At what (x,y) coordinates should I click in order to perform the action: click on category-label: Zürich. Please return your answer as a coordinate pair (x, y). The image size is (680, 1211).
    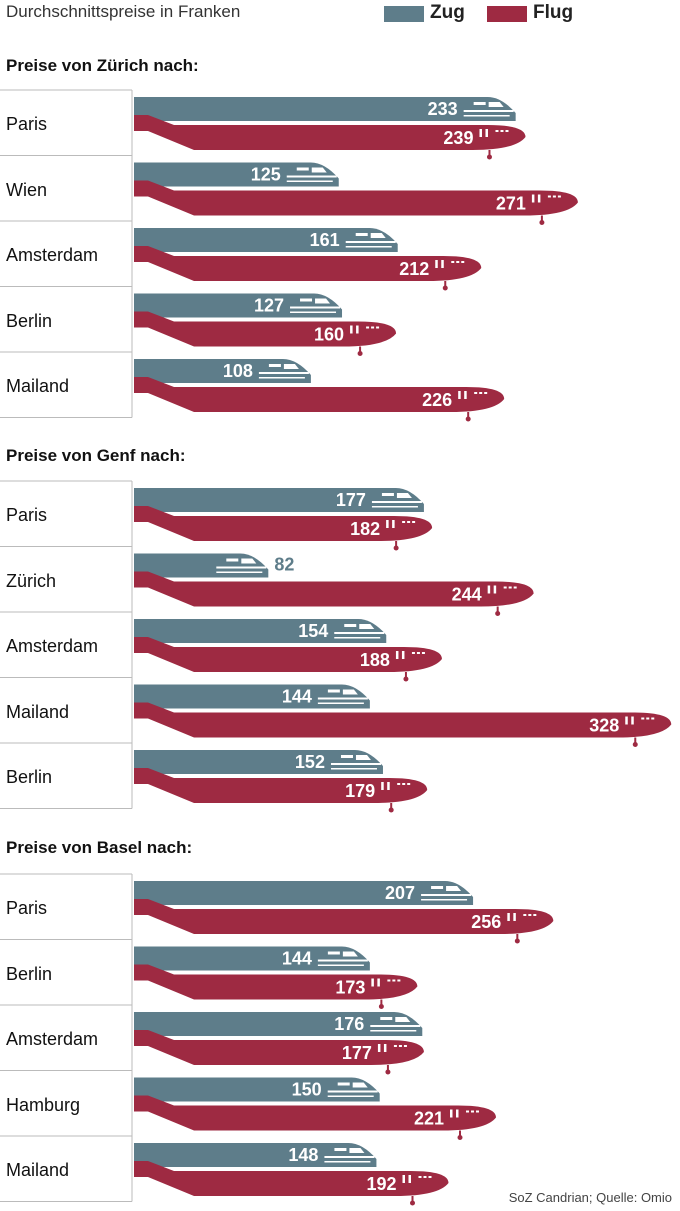
    Looking at the image, I should click on (31, 580).